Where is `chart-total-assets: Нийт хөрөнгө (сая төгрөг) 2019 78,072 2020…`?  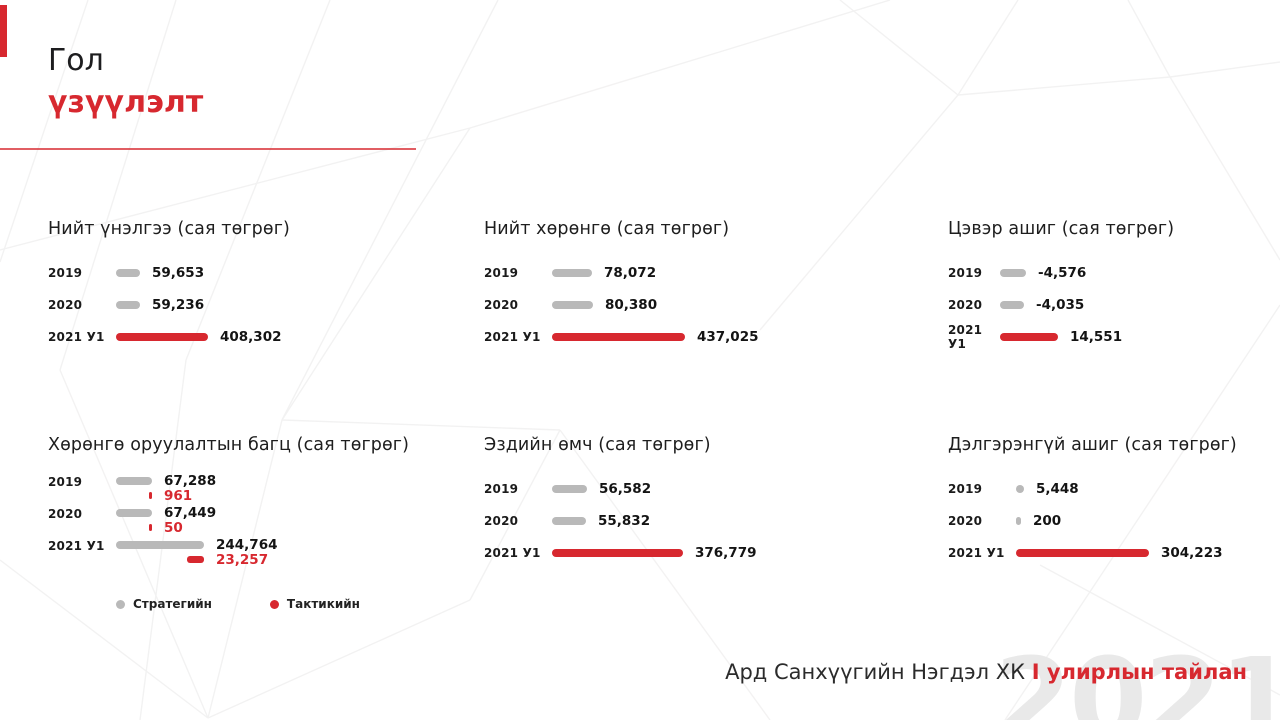
chart-total-assets: Нийт хөрөнгө (сая төгрөг) 2019 78,072 2020… is located at coordinates (649, 286).